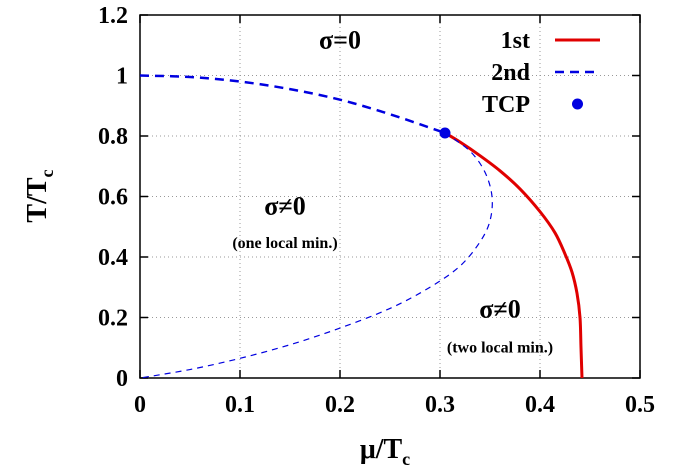  I want to click on x-tick-label: 0.1, so click(240, 405).